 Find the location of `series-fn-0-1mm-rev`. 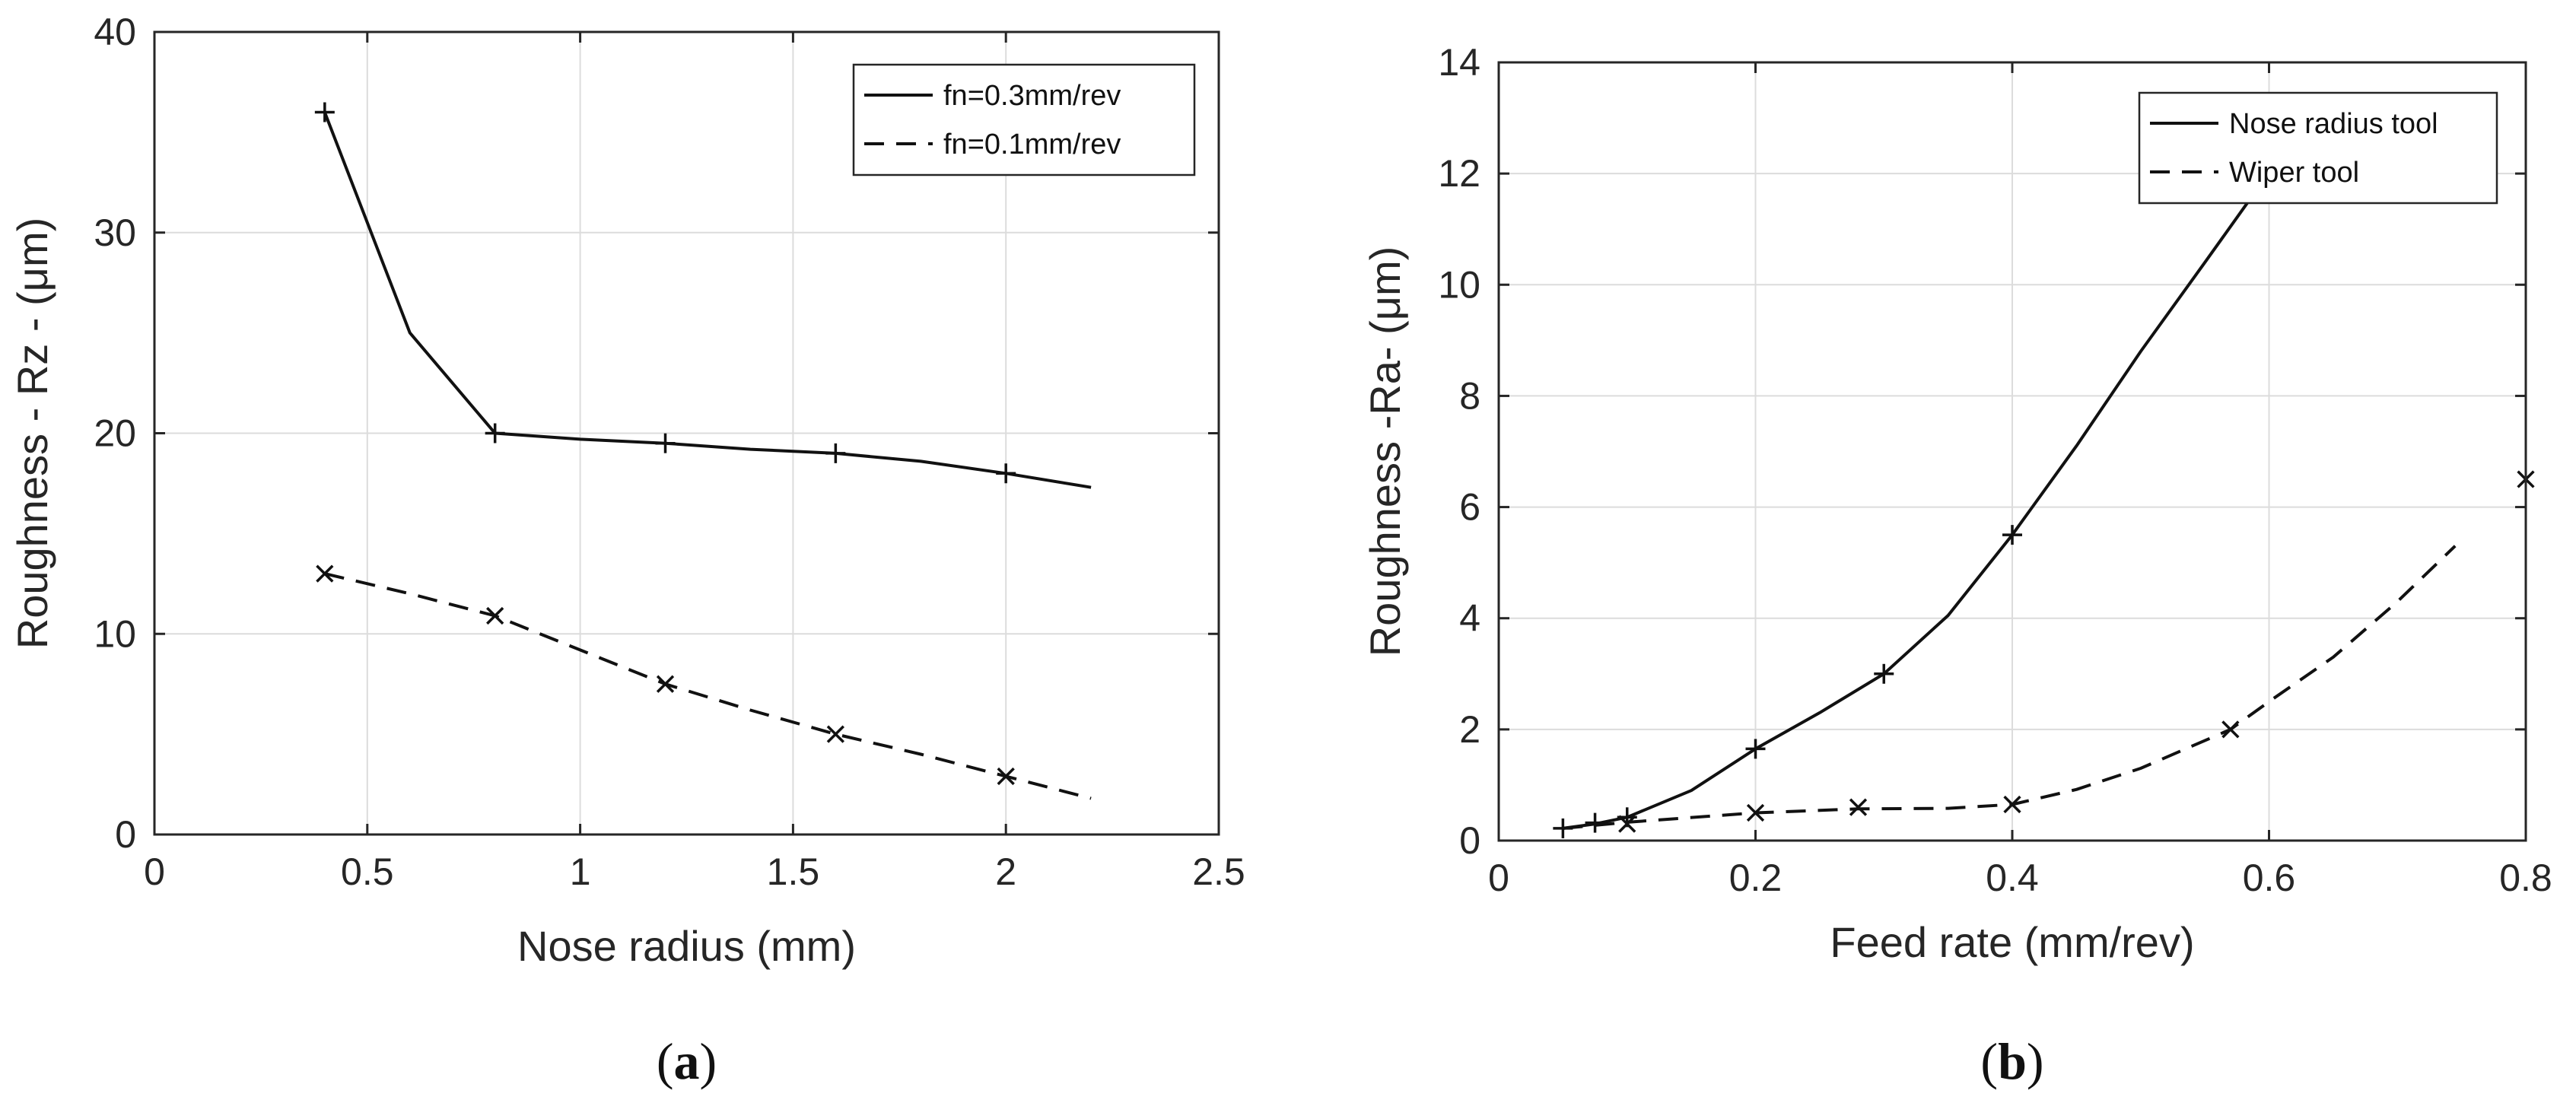

series-fn-0-1mm-rev is located at coordinates (708, 686).